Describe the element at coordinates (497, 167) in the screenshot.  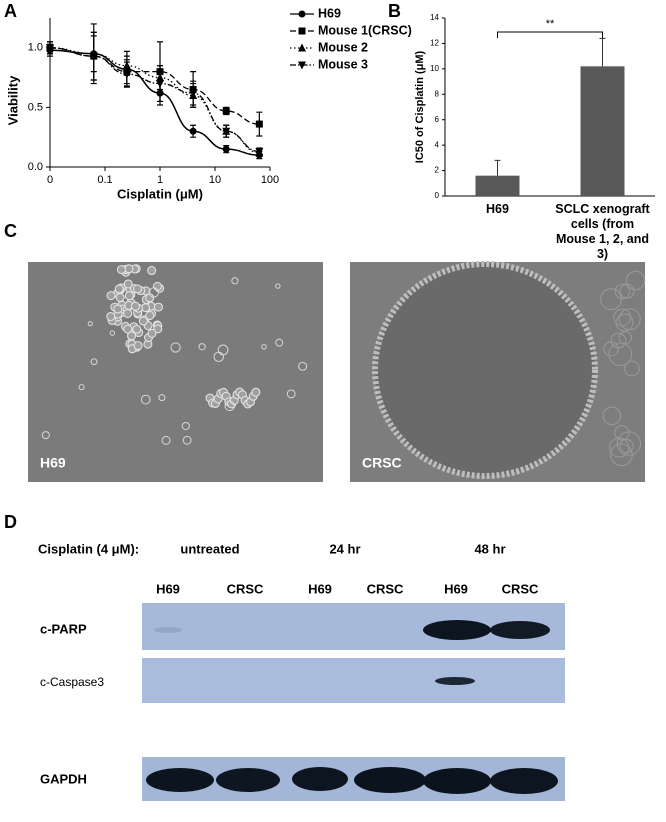
I see `error-bar` at that location.